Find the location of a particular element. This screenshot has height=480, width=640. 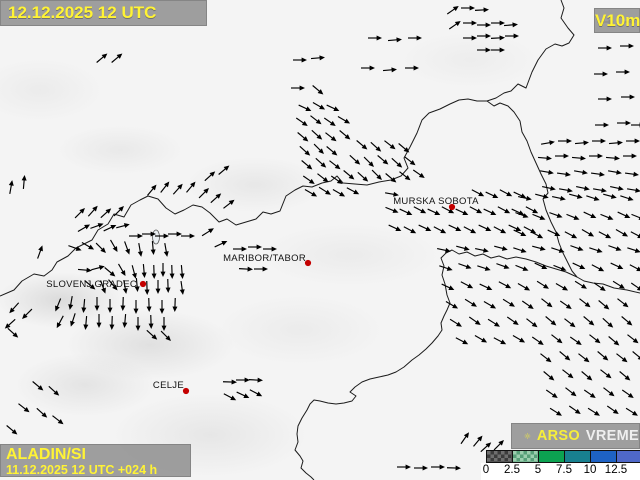

country-border-path is located at coordinates (563, 197).